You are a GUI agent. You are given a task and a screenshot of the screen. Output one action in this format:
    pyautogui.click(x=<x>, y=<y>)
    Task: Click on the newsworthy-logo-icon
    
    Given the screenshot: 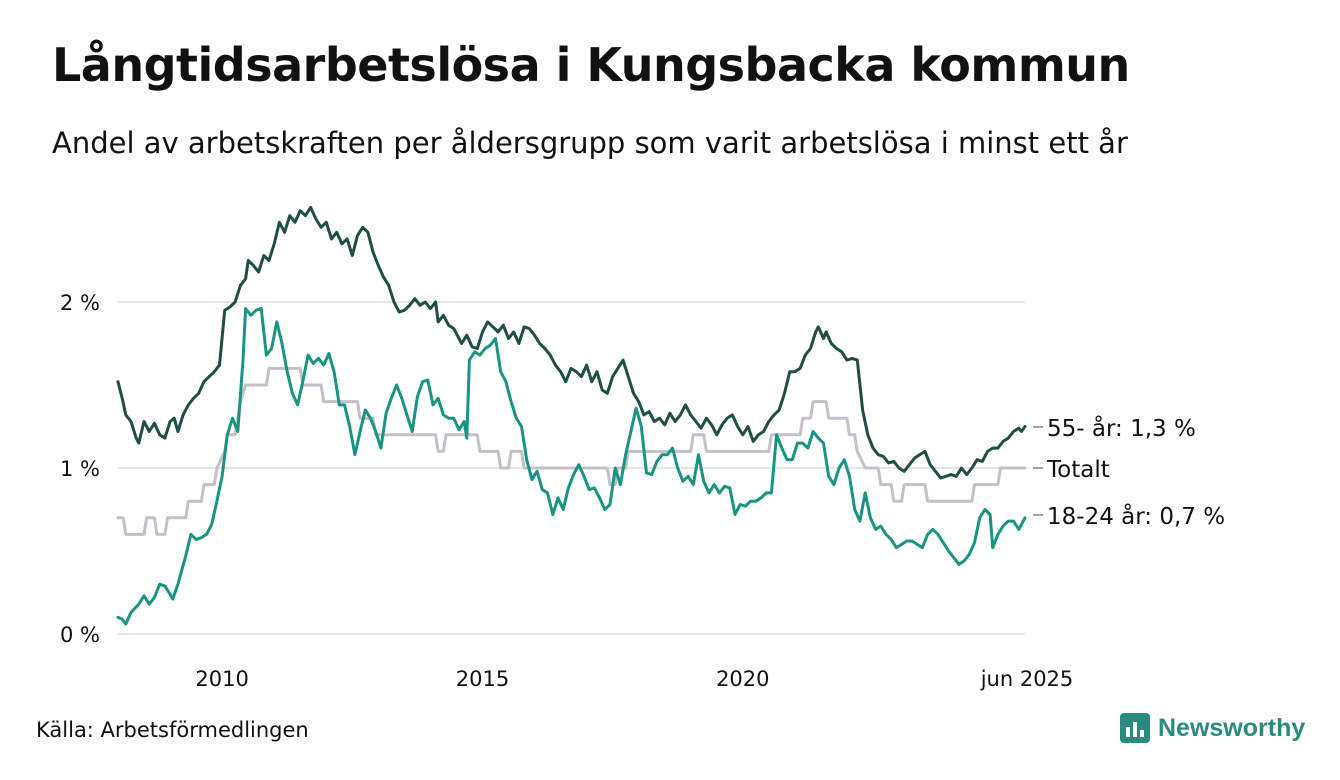 What is the action you would take?
    pyautogui.click(x=1135, y=728)
    